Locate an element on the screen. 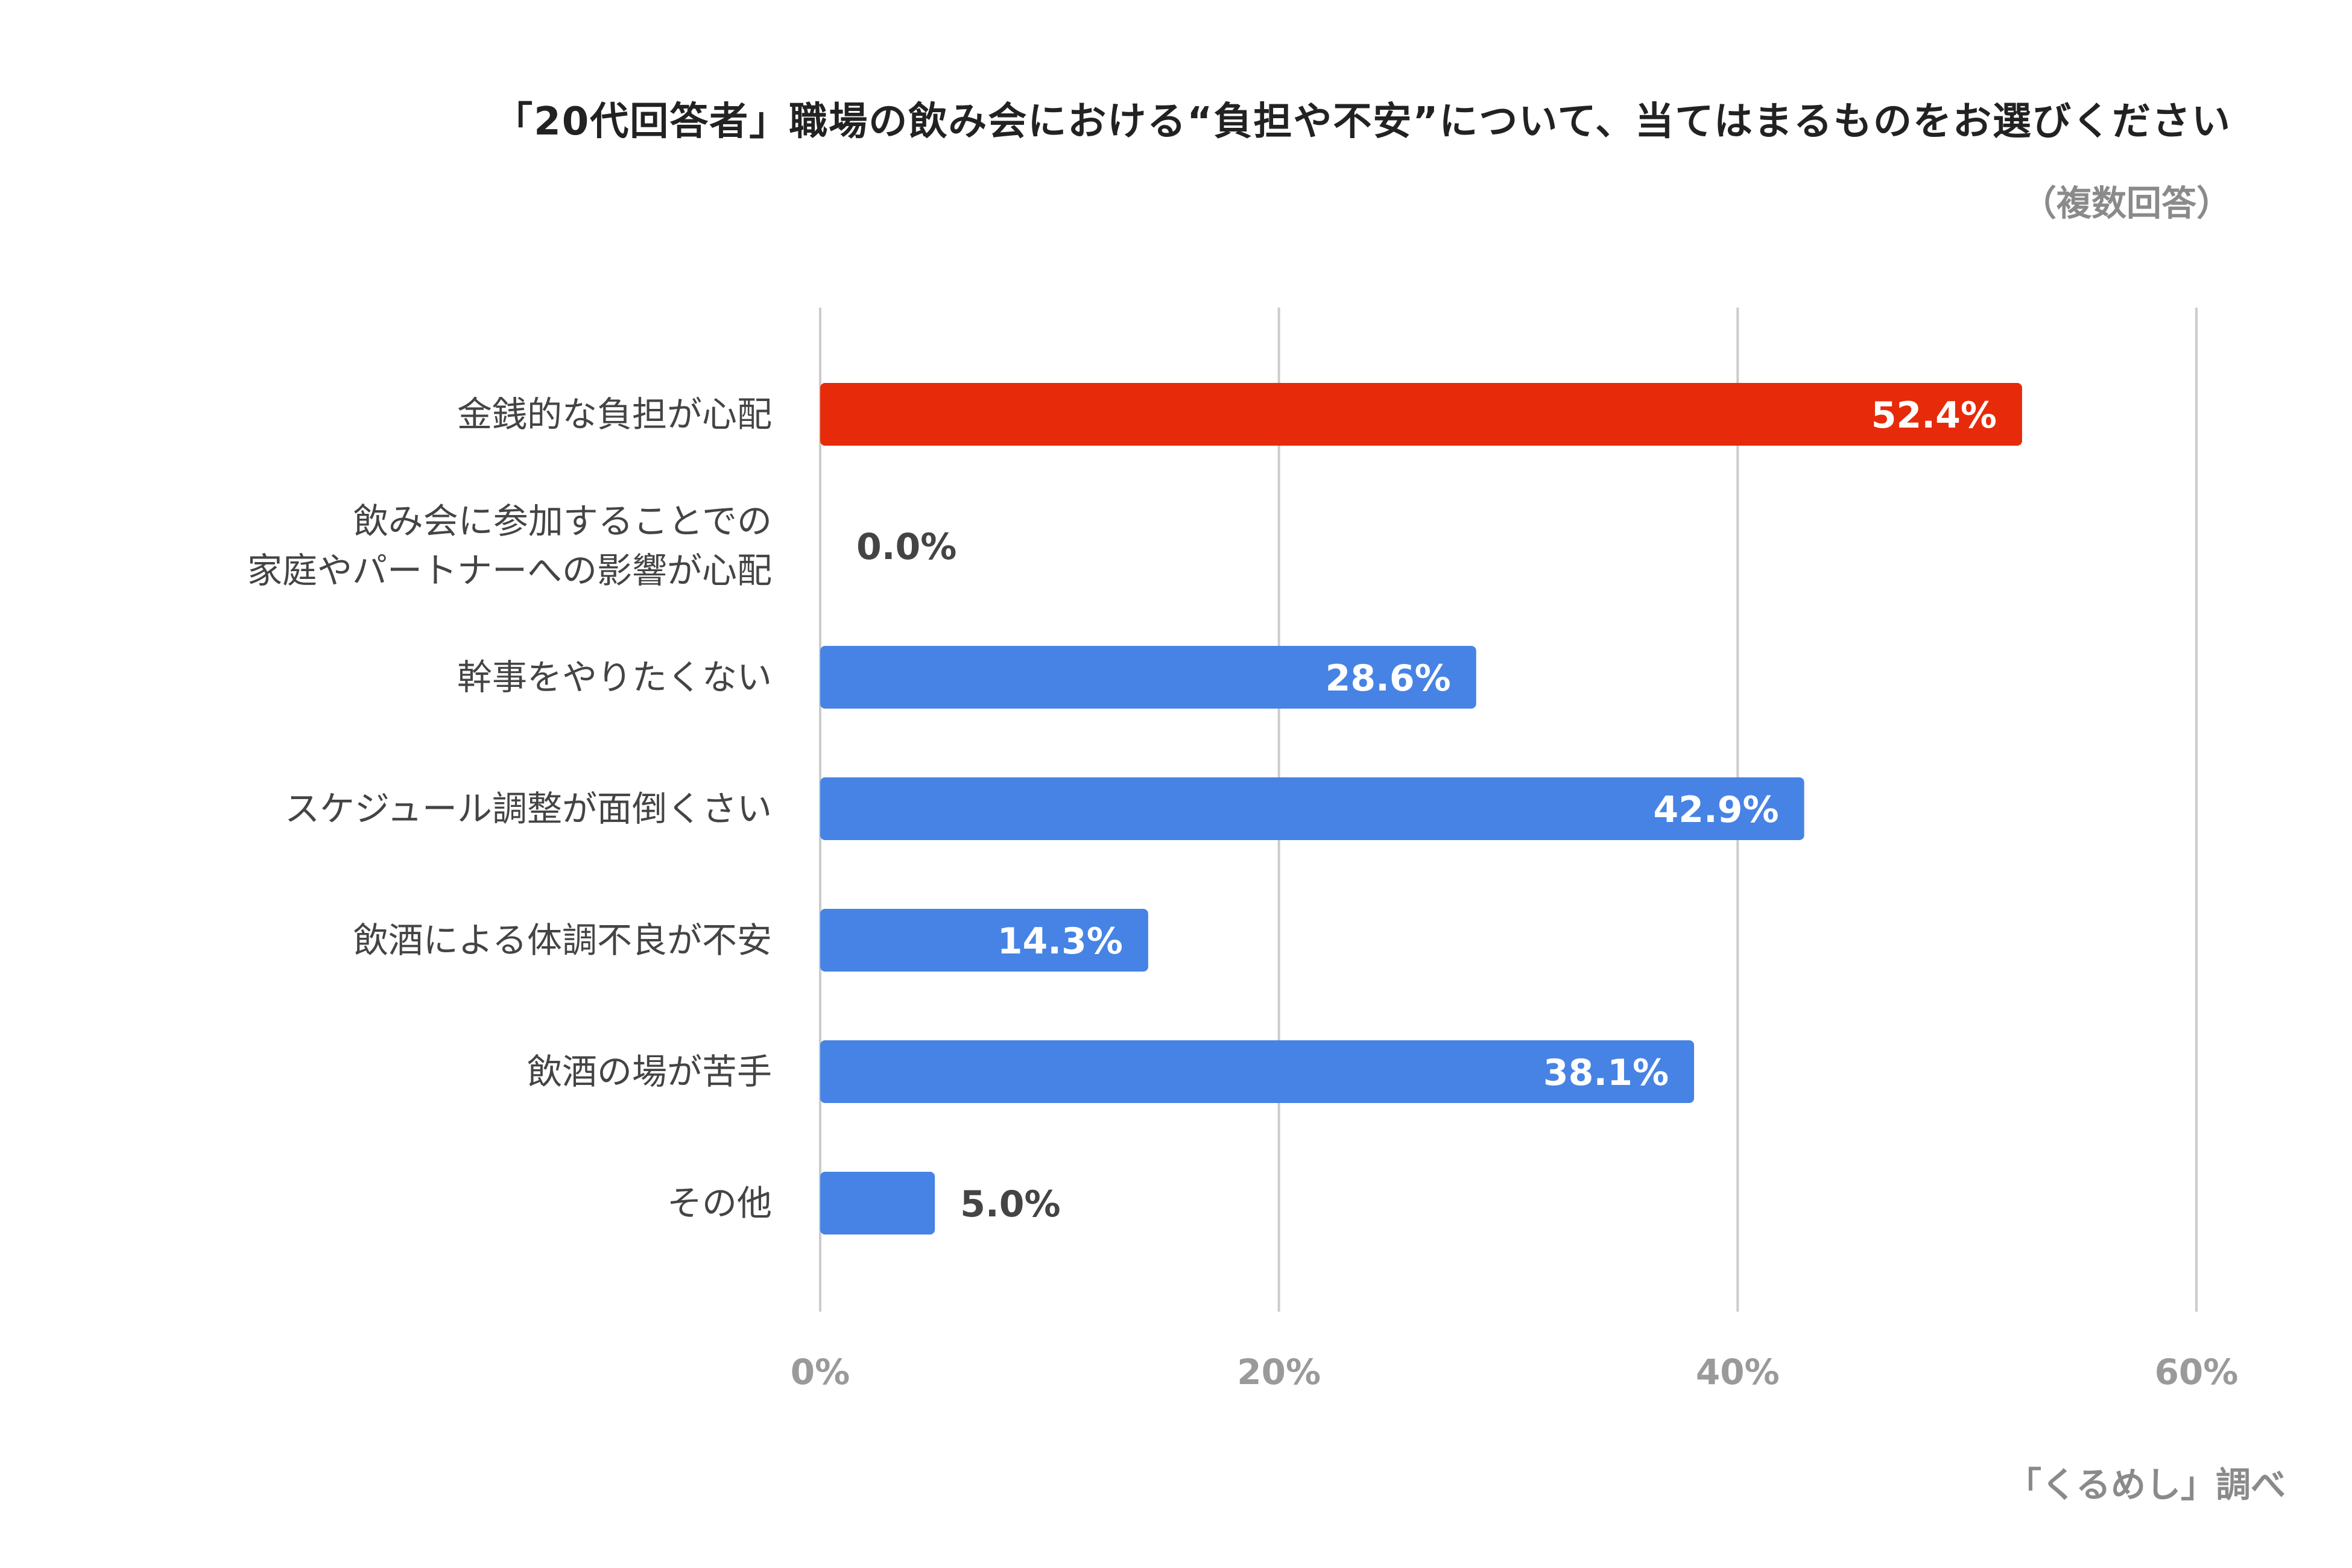  x-tick-label: 40% is located at coordinates (1738, 1372).